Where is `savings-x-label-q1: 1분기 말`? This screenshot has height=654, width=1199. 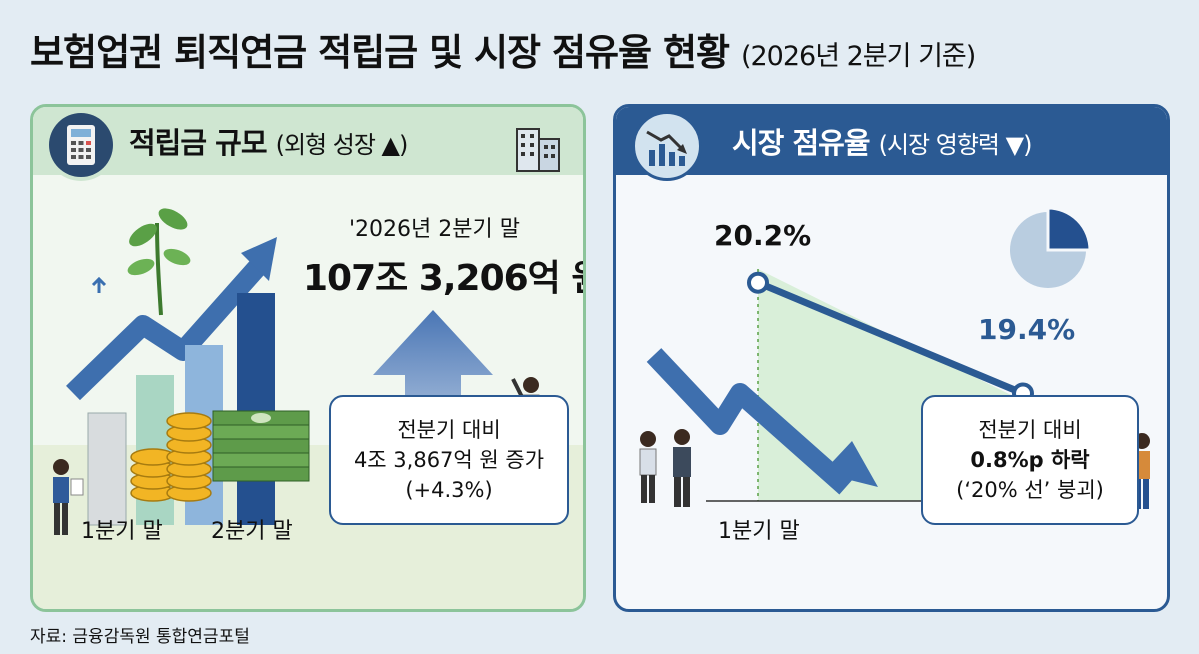
savings-x-label-q1: 1분기 말 is located at coordinates (122, 531).